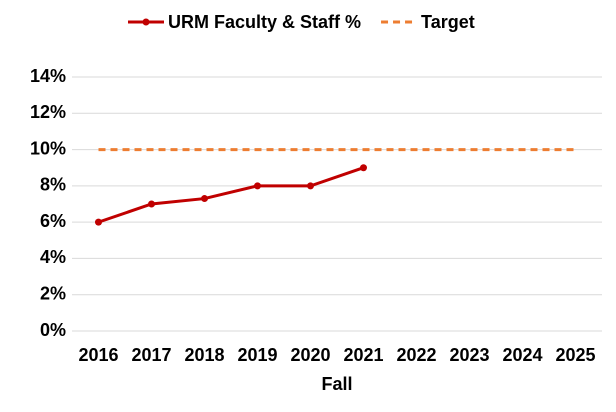  I want to click on y-tick-label: 4%, so click(53, 257).